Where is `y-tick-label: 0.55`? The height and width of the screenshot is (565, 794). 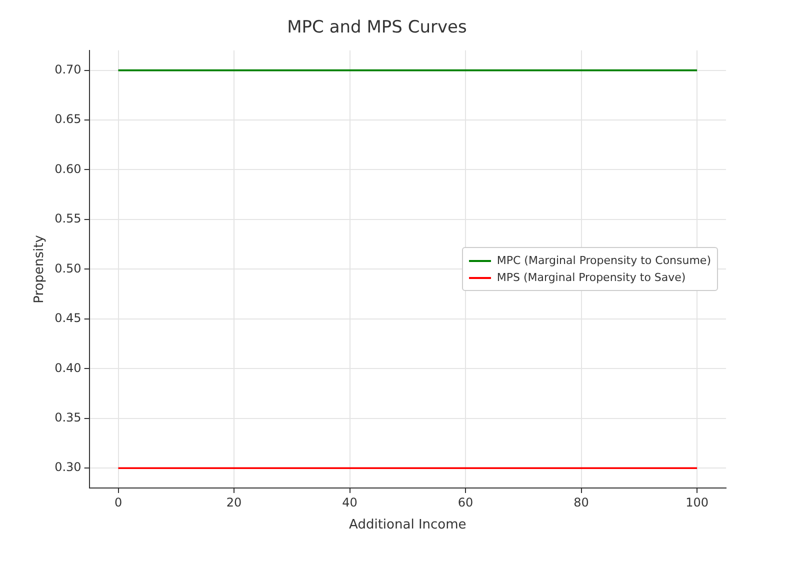 y-tick-label: 0.55 is located at coordinates (68, 219).